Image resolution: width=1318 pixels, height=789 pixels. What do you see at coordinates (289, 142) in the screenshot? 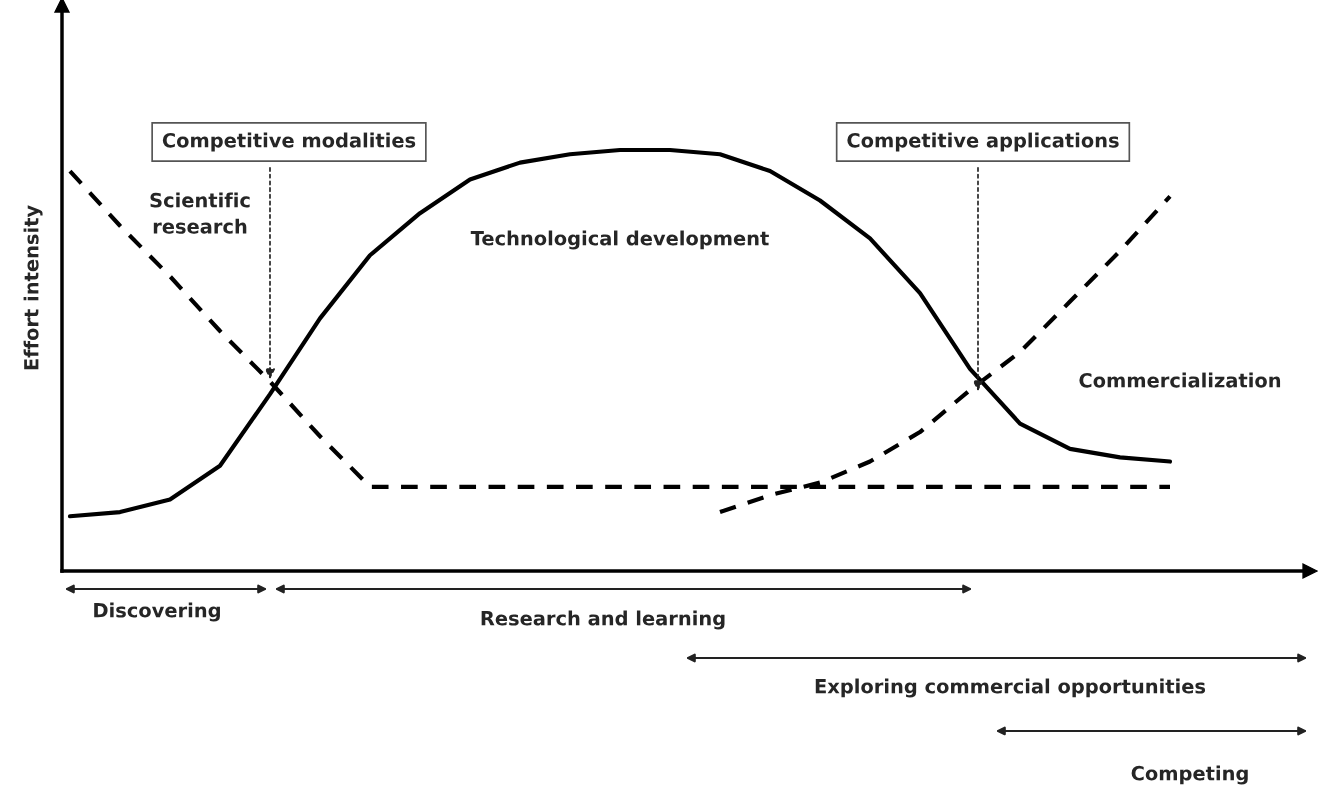
I see `annotation: Competitive modalities` at bounding box center [289, 142].